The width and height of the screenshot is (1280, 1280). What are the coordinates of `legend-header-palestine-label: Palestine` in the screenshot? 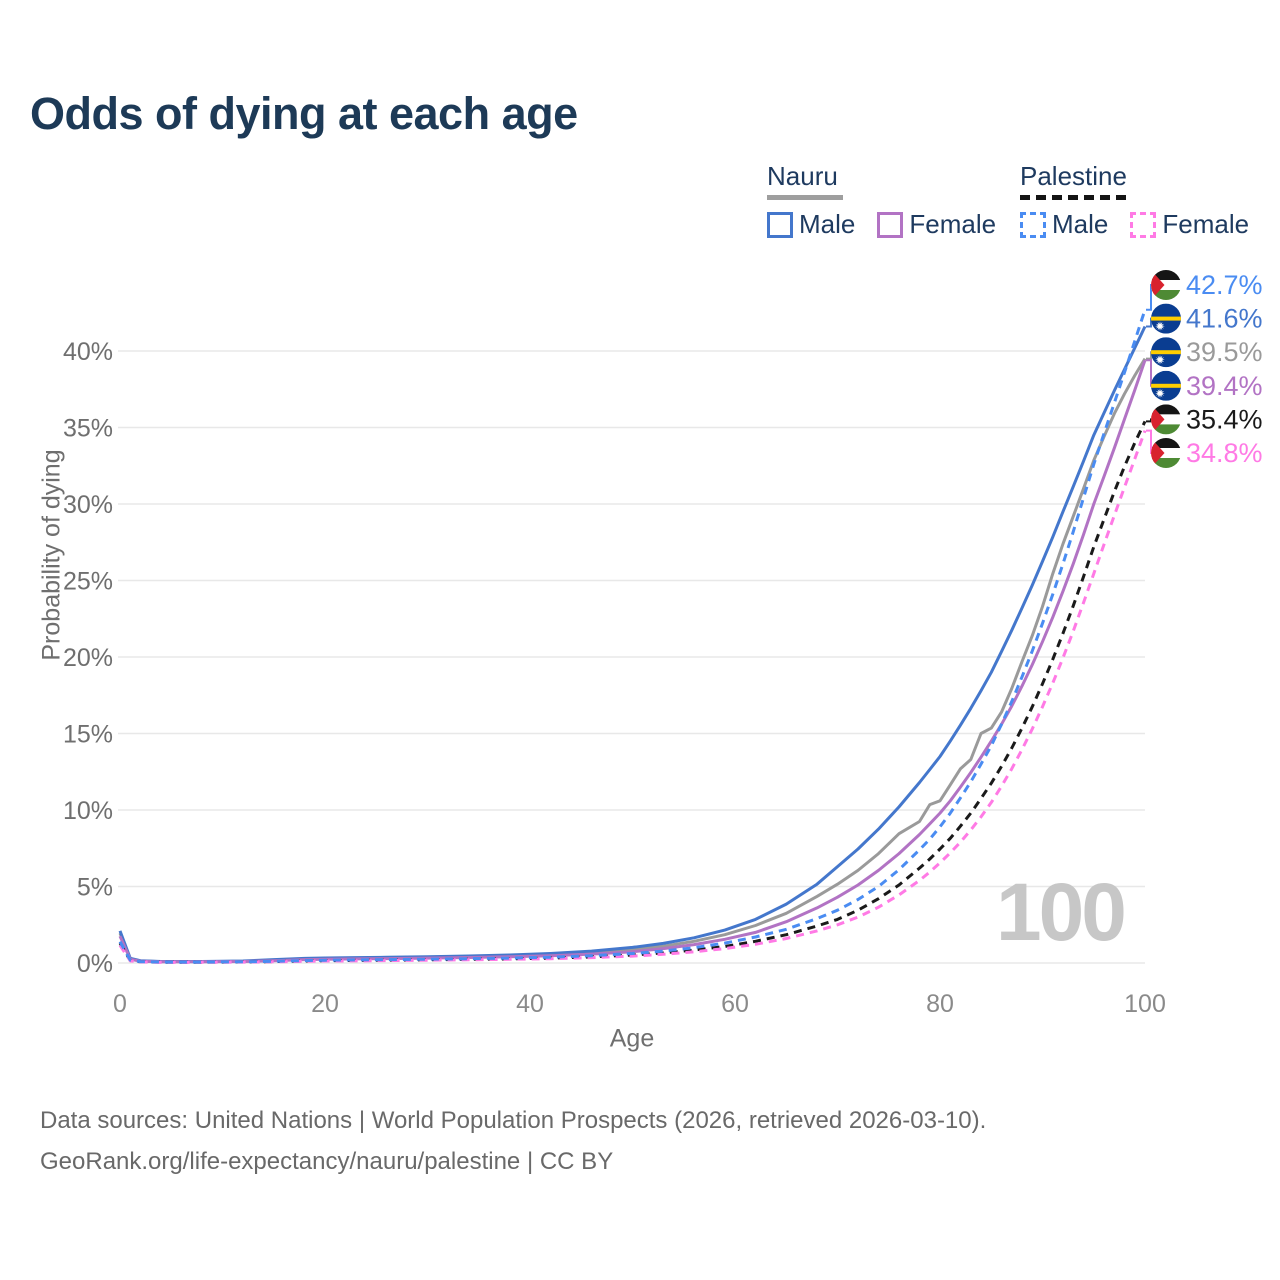 It's located at (1073, 176).